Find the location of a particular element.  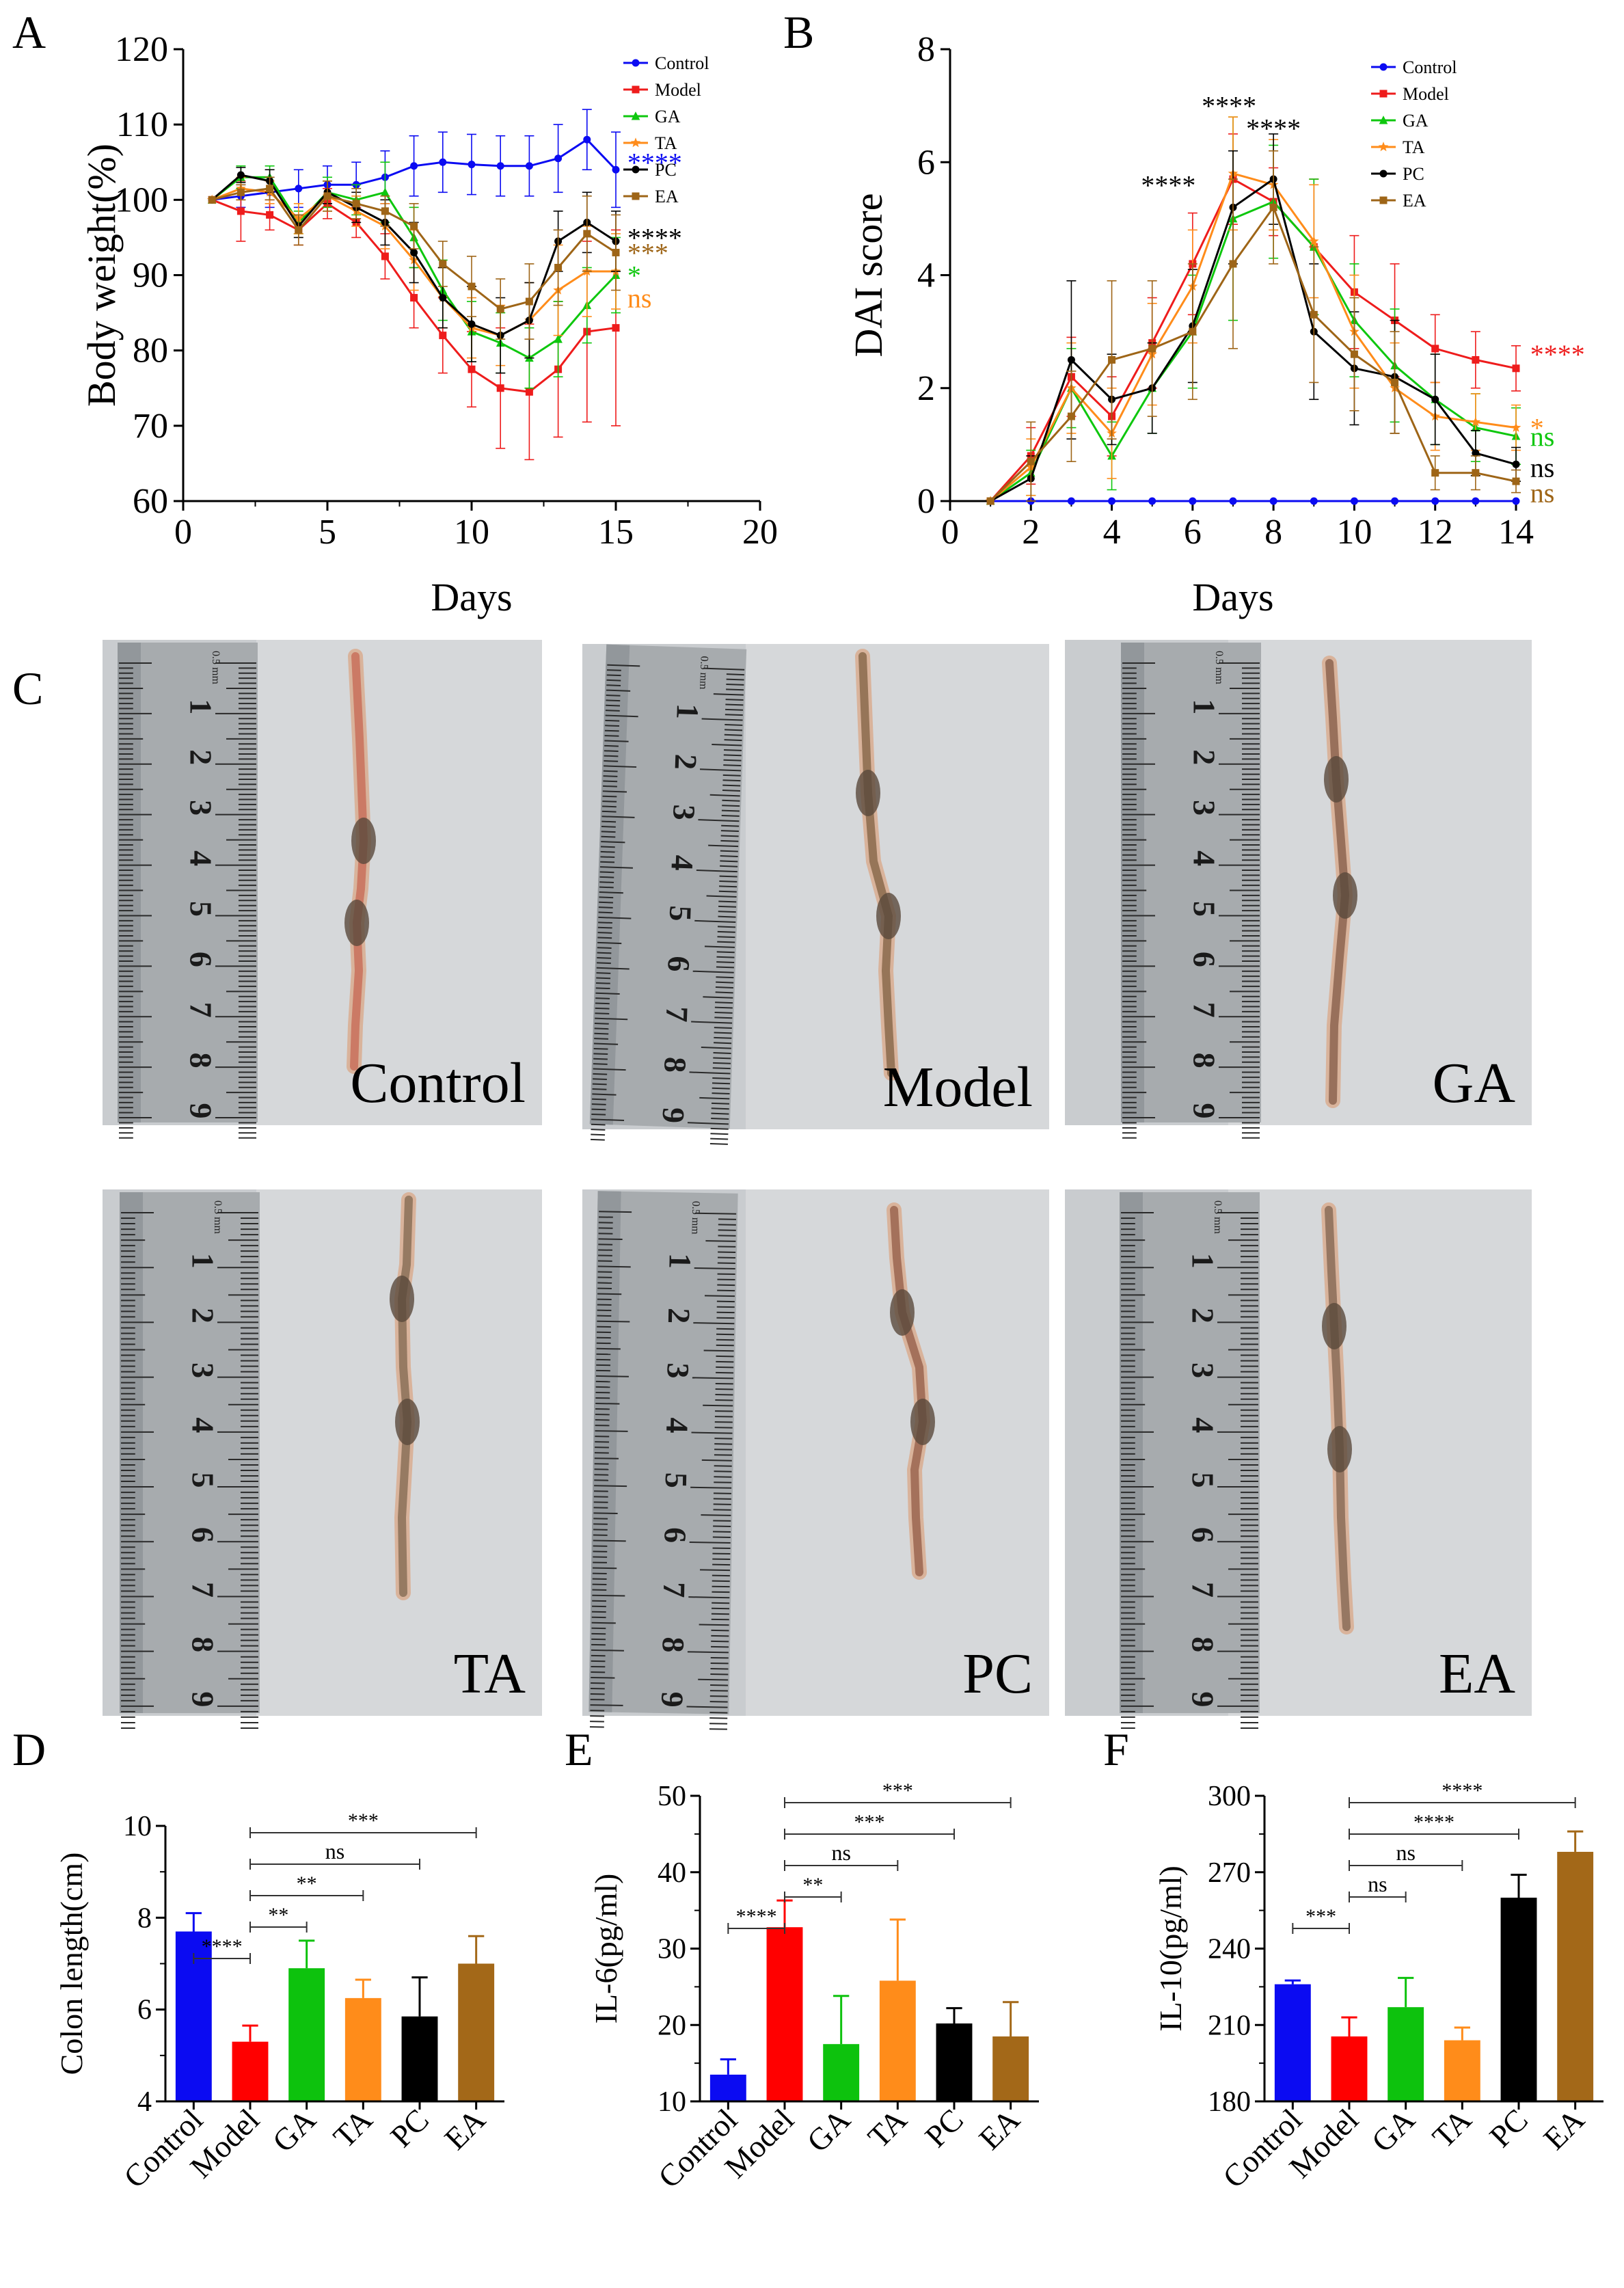

series-line is located at coordinates (1254, 353).